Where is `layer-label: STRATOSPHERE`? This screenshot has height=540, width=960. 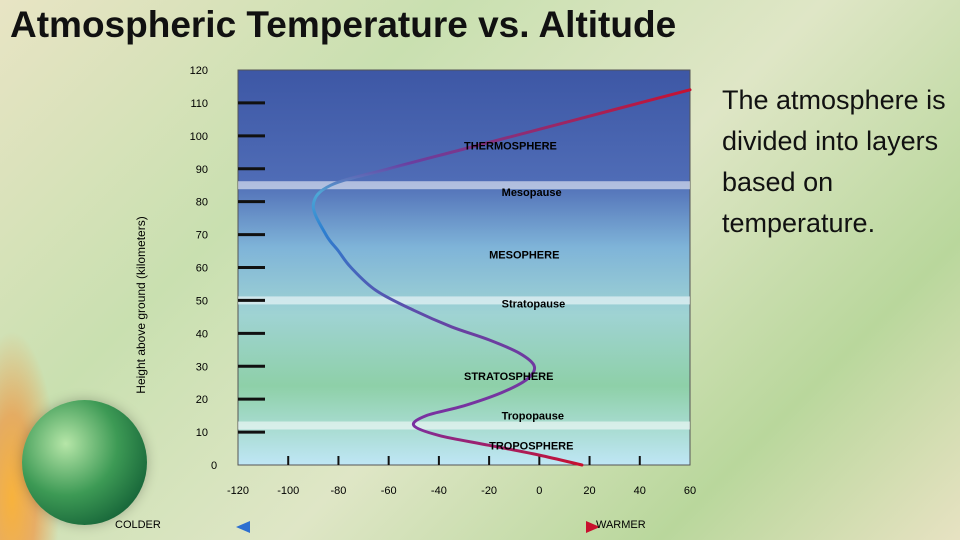
layer-label: STRATOSPHERE is located at coordinates (508, 377).